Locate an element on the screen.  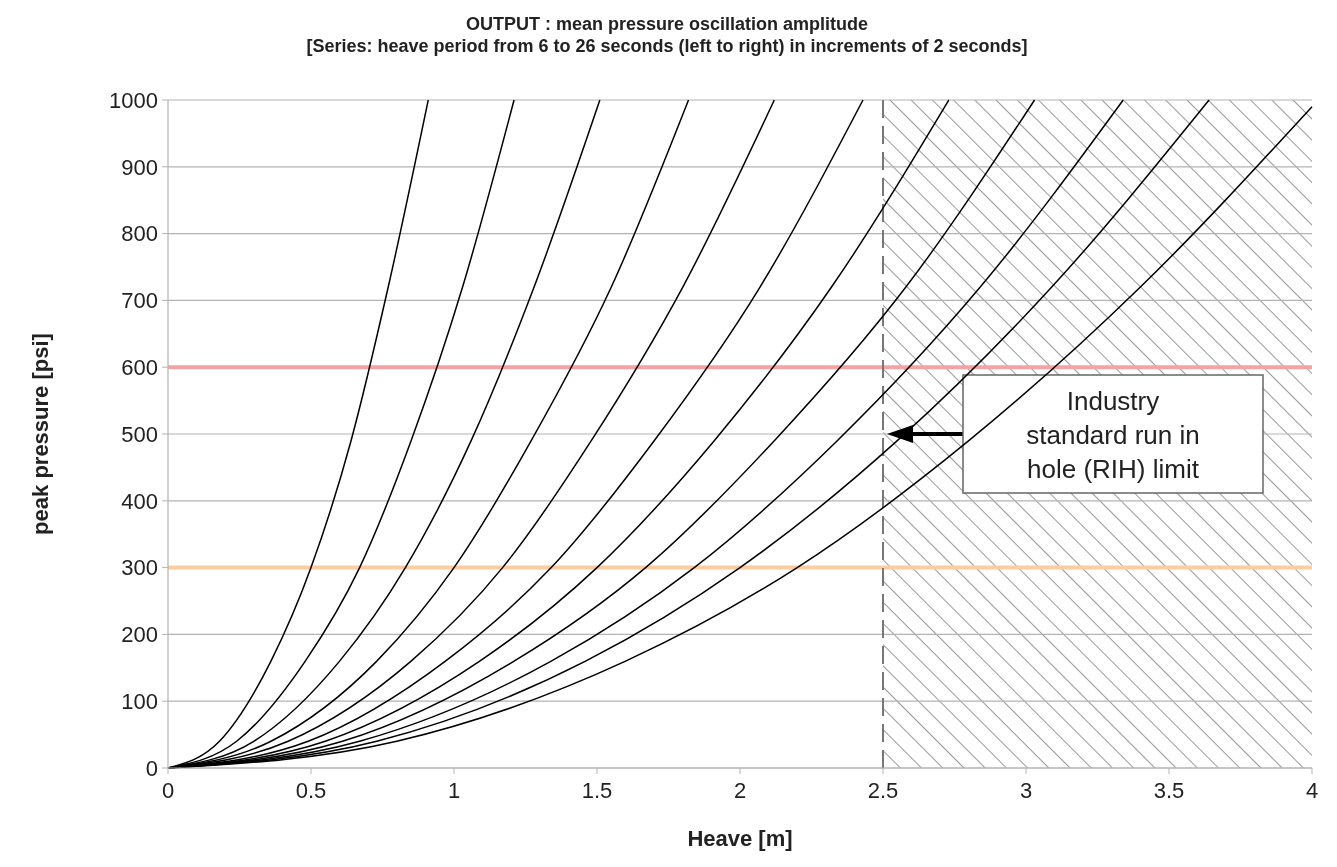
y-tick-label: 1000 is located at coordinates (133, 100).